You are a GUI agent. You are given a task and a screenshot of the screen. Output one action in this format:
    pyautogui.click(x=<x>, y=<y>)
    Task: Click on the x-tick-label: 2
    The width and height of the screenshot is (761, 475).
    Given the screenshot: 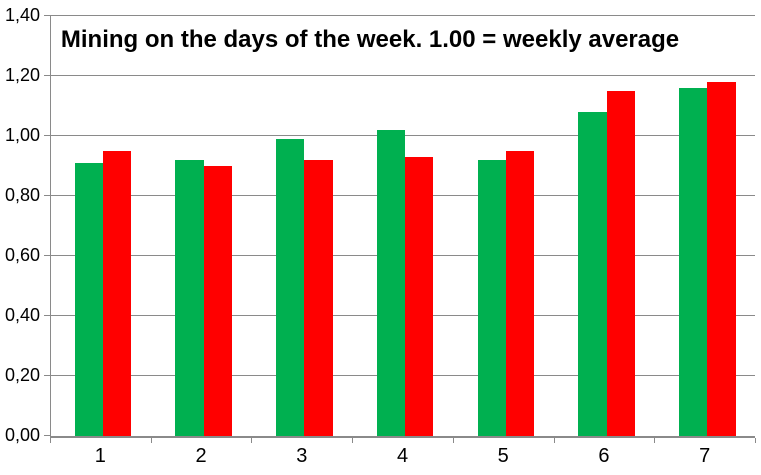 What is the action you would take?
    pyautogui.click(x=201, y=456)
    